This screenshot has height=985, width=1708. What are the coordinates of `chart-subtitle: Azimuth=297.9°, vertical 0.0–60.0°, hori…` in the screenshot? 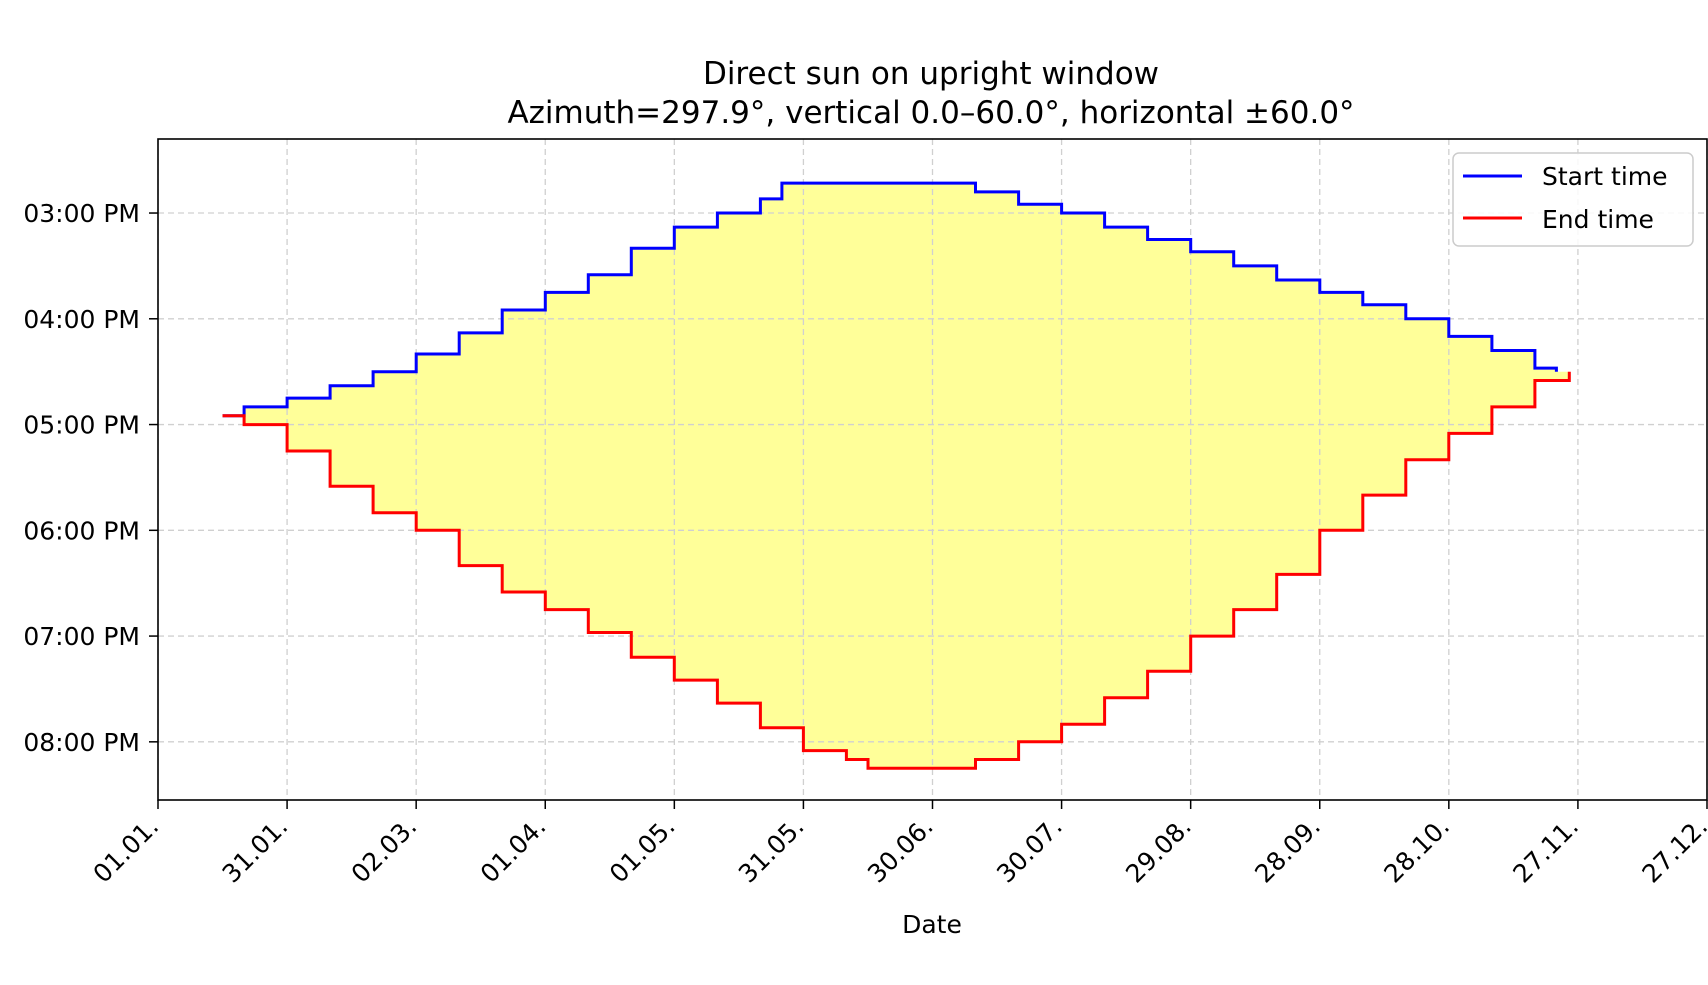 It's located at (930, 113).